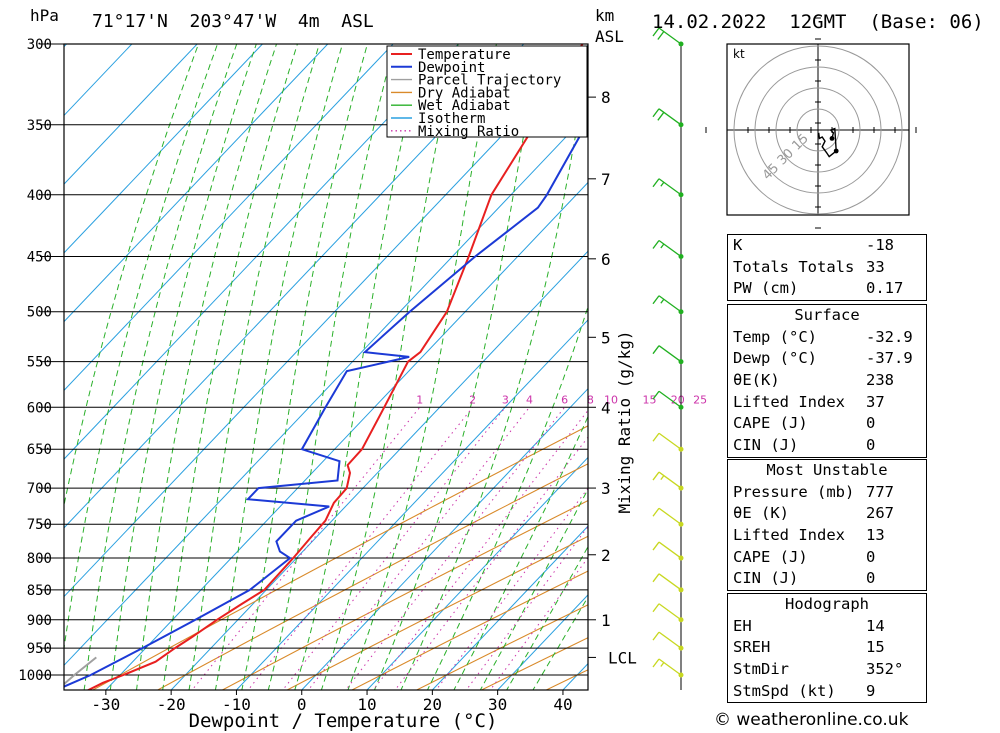 Image resolution: width=1000 pixels, height=733 pixels. I want to click on km-tick-label: 8, so click(606, 97).